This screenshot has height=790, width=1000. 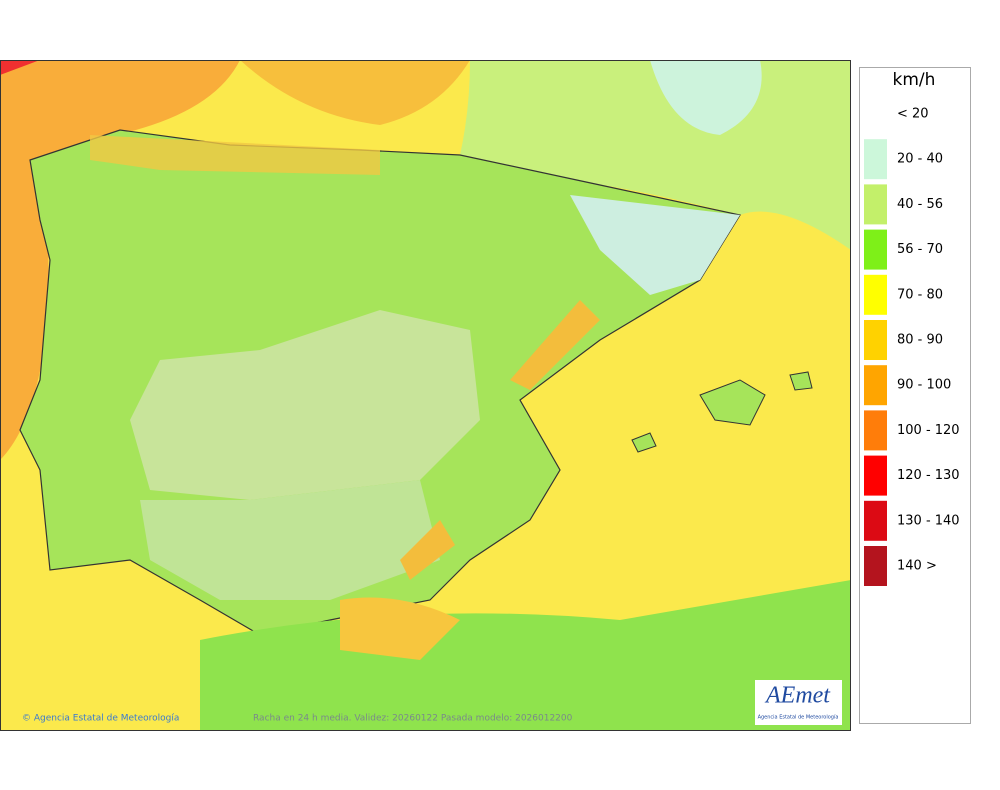 What do you see at coordinates (797, 696) in the screenshot?
I see `logo-name: AEmet` at bounding box center [797, 696].